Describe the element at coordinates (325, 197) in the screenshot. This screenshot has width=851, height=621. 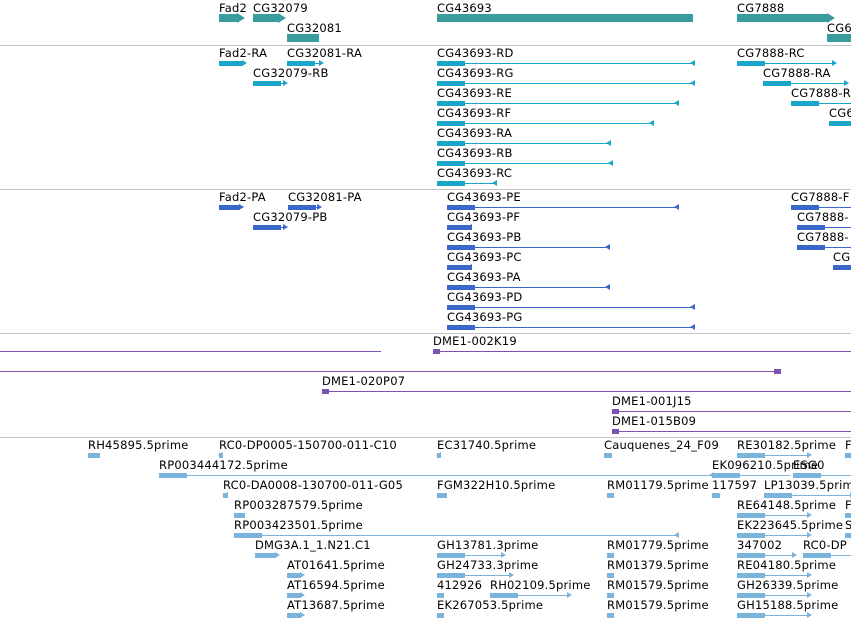
I see `feature-label: CG32081-PA` at that location.